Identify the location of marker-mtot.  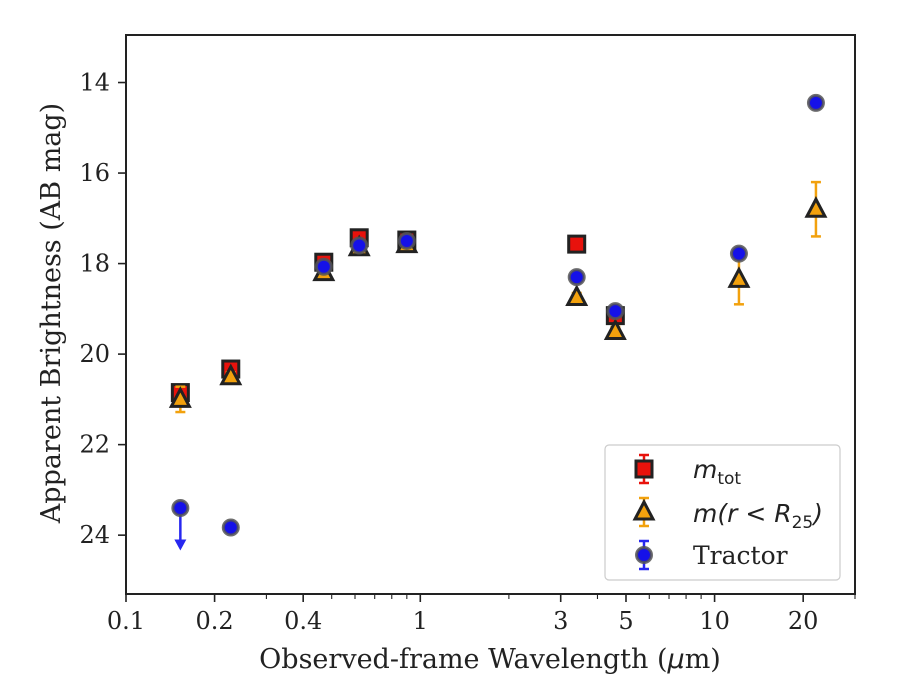
(577, 244).